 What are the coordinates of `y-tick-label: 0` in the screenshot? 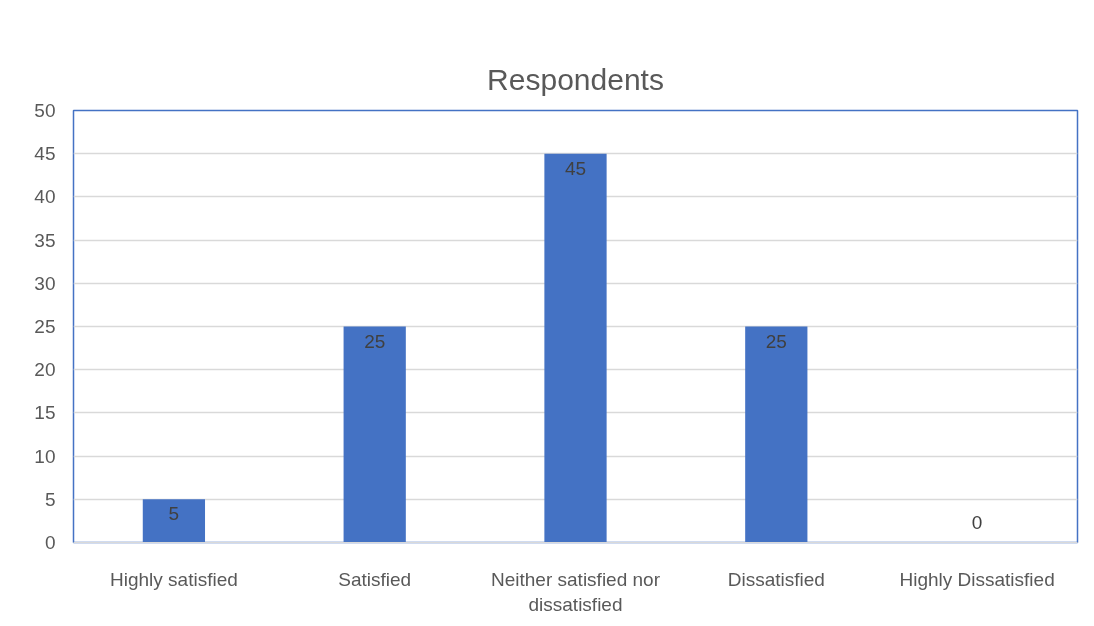 It's located at (50, 542).